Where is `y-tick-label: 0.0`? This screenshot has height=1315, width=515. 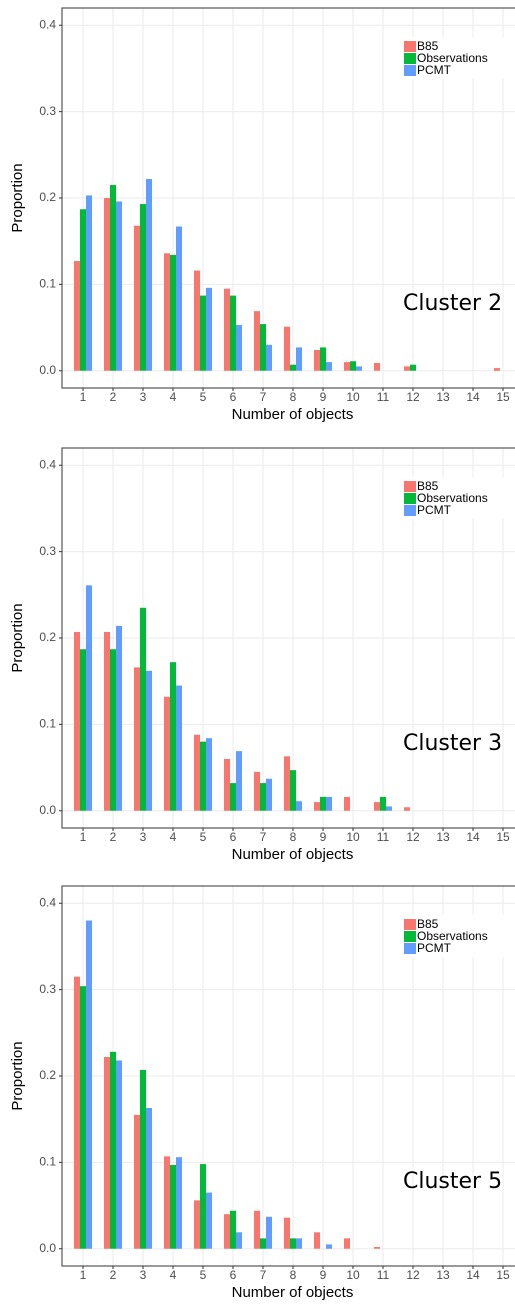
y-tick-label: 0.0 is located at coordinates (47, 370).